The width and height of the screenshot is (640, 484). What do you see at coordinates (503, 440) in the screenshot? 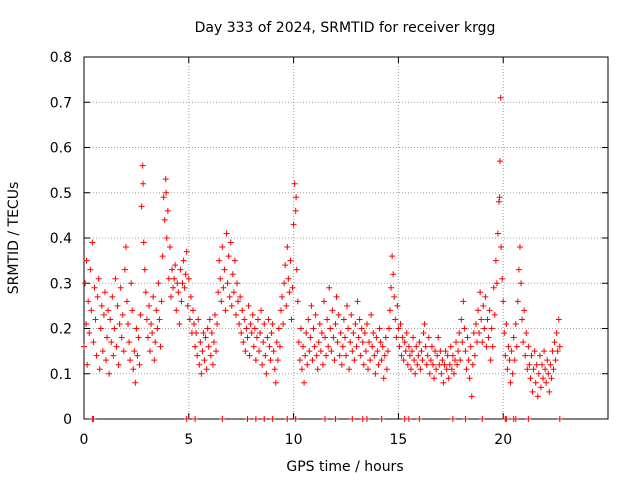
I see `x-tick-label: 20` at bounding box center [503, 440].